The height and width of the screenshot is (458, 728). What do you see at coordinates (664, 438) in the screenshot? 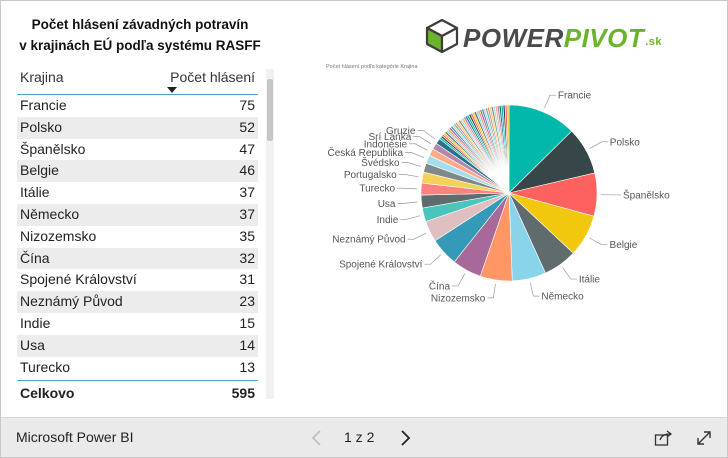
I see `share-icon` at bounding box center [664, 438].